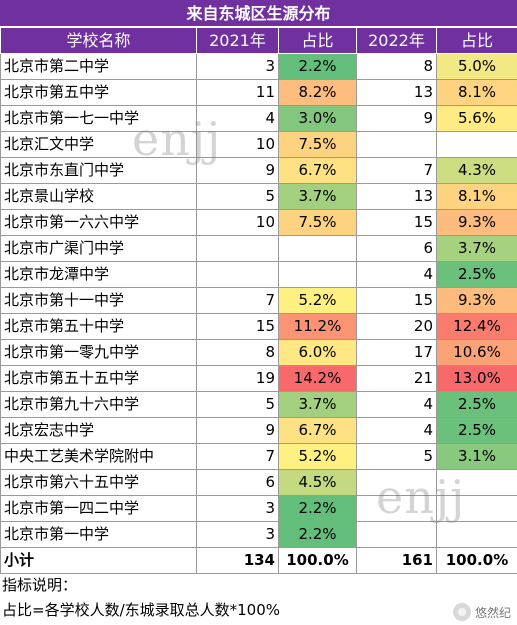  What do you see at coordinates (98, 40) in the screenshot?
I see `column-header-school: 学校名称` at bounding box center [98, 40].